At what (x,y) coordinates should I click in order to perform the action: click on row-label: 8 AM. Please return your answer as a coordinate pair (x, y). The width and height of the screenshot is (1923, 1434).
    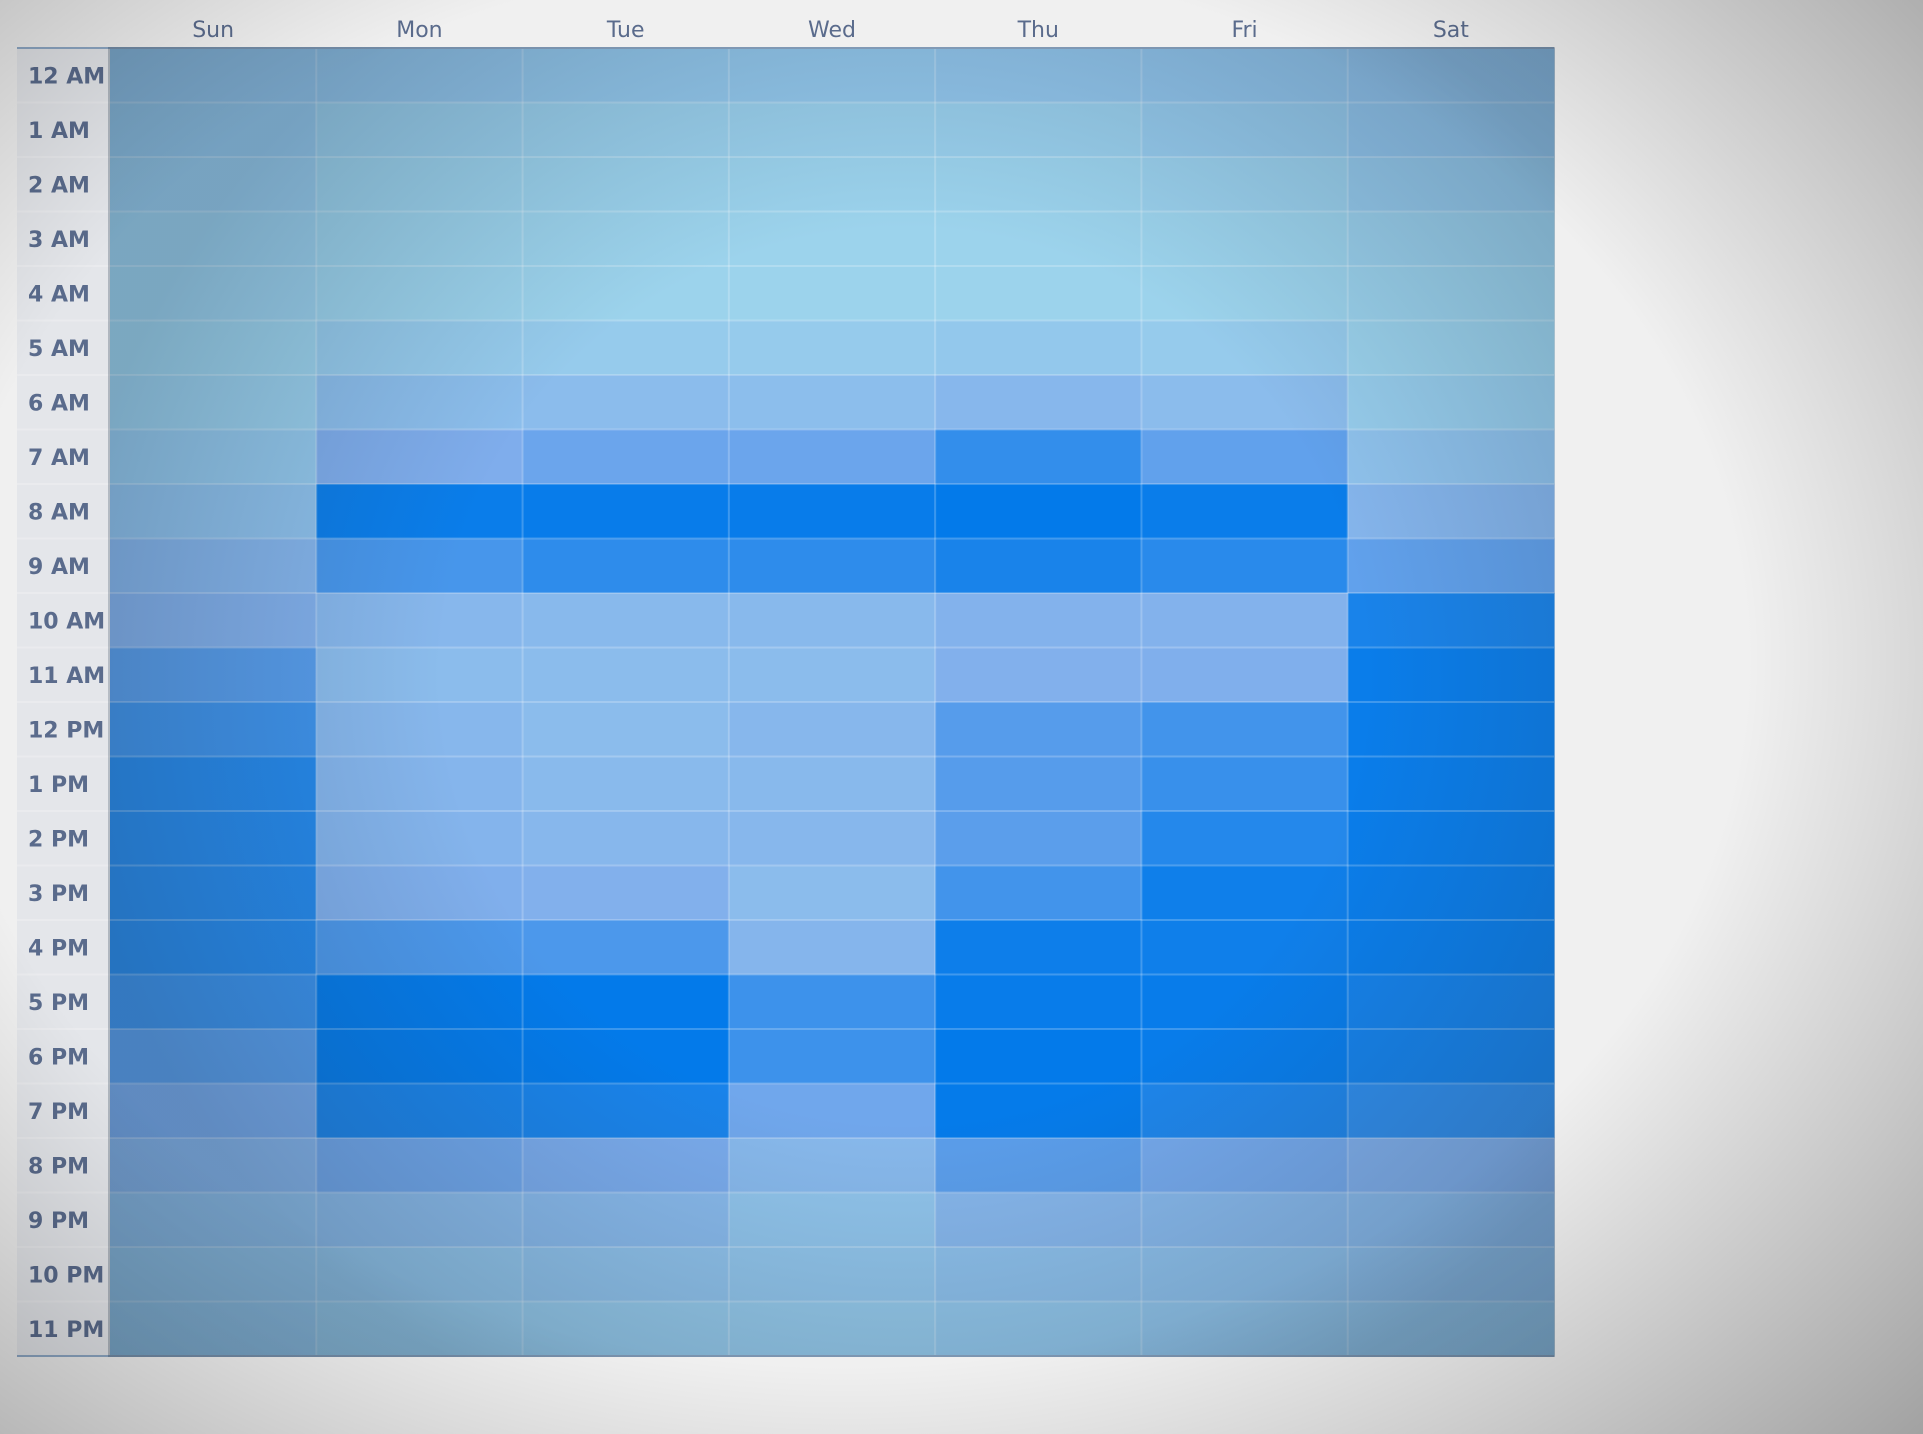
    Looking at the image, I should click on (59, 512).